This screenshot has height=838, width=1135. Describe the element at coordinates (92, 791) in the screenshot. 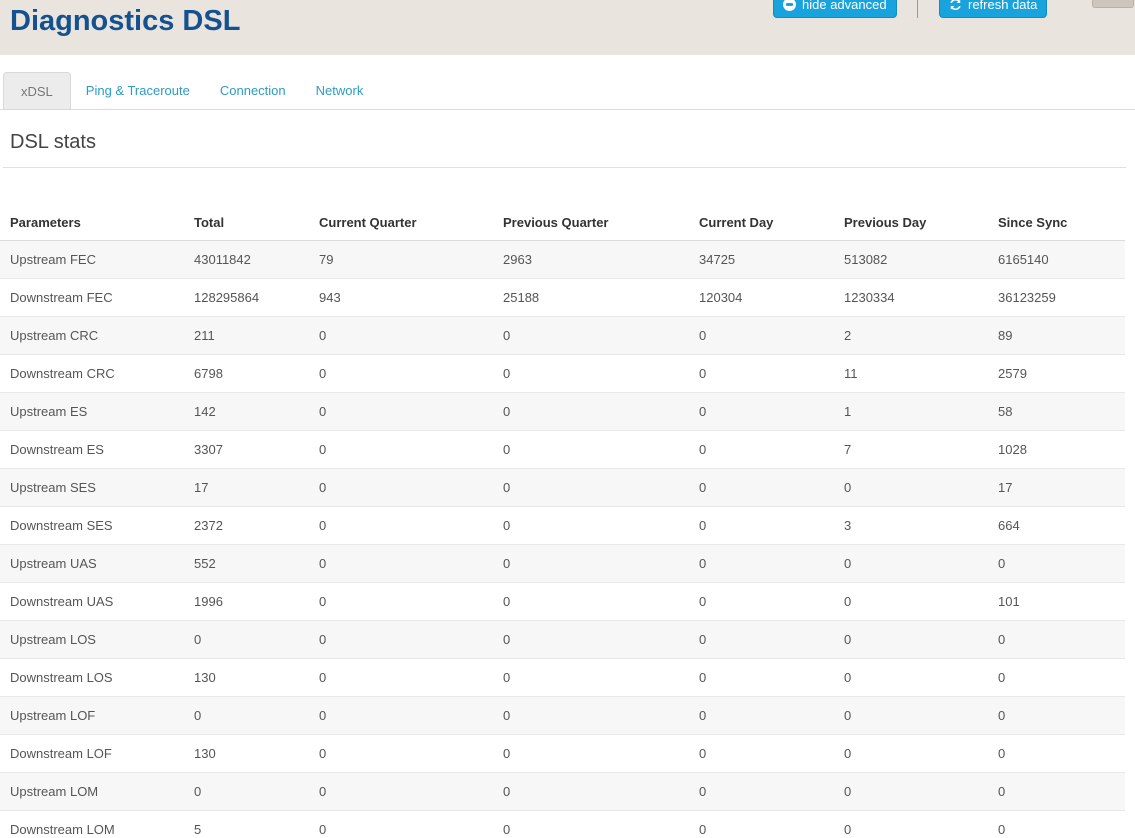

I see `parameter-name: Upstream LOM` at that location.